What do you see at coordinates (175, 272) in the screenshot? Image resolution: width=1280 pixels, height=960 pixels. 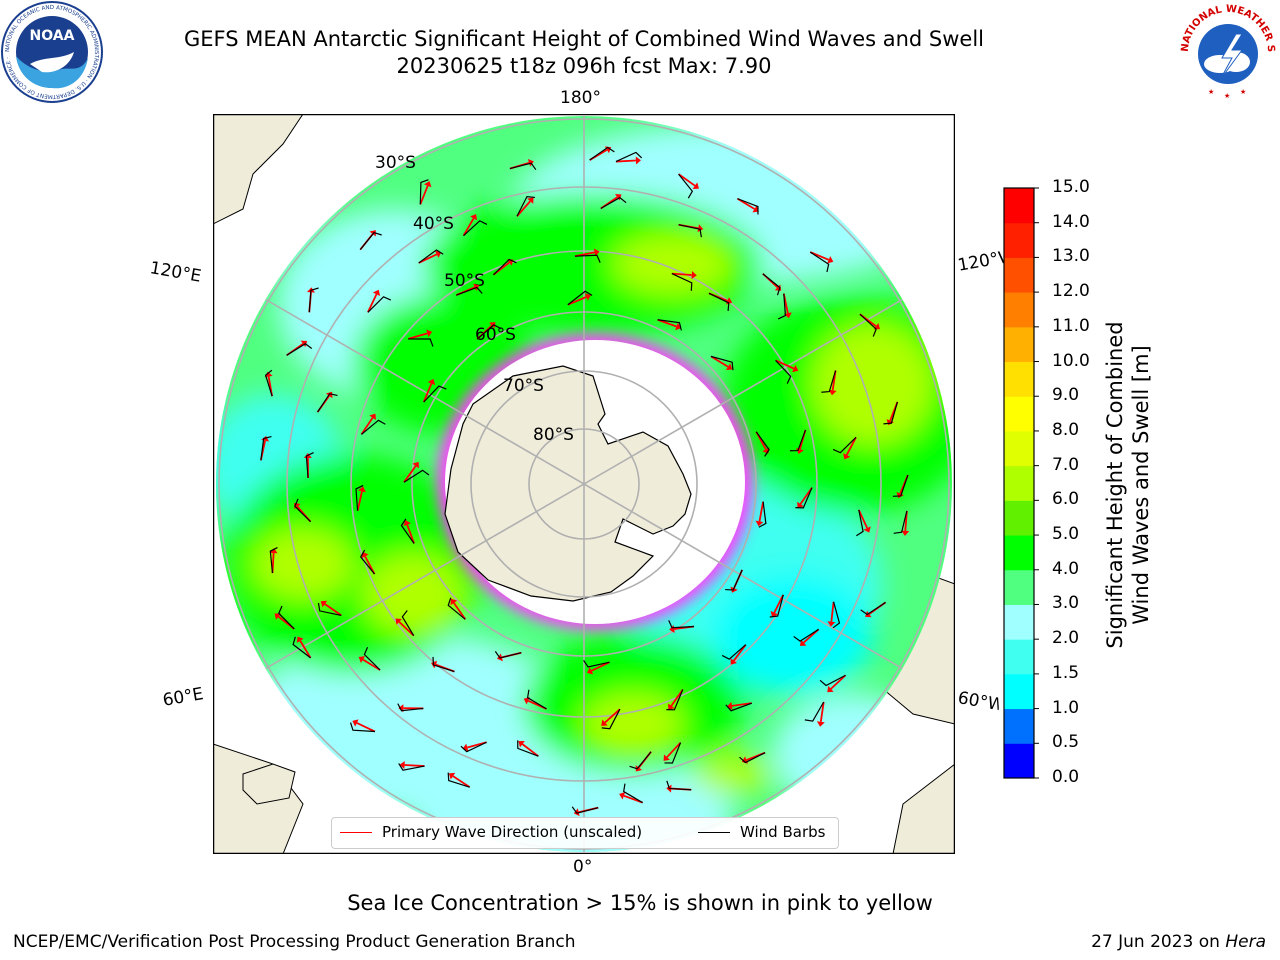 I see `lon-label-120e: 120°E` at bounding box center [175, 272].